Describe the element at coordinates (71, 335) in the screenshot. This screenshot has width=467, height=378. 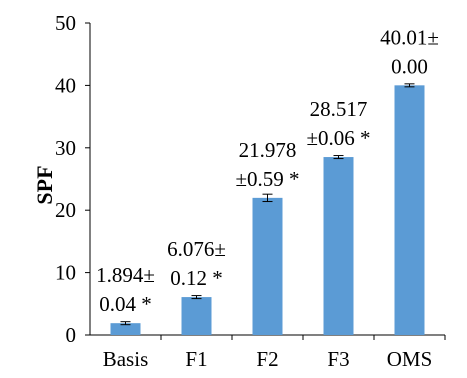
I see `y-tick-label: 0` at that location.